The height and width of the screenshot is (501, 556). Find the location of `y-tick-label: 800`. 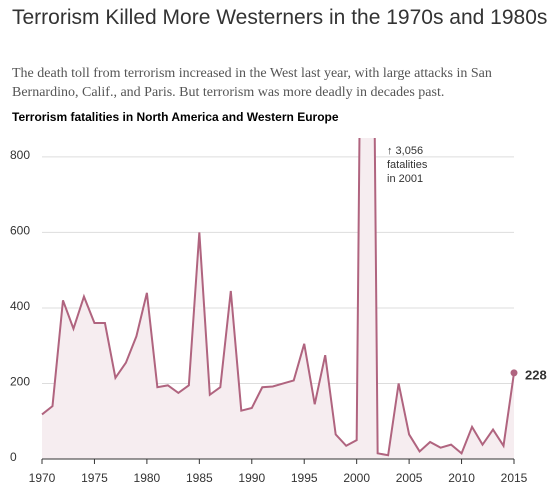

y-tick-label: 800 is located at coordinates (20, 155).